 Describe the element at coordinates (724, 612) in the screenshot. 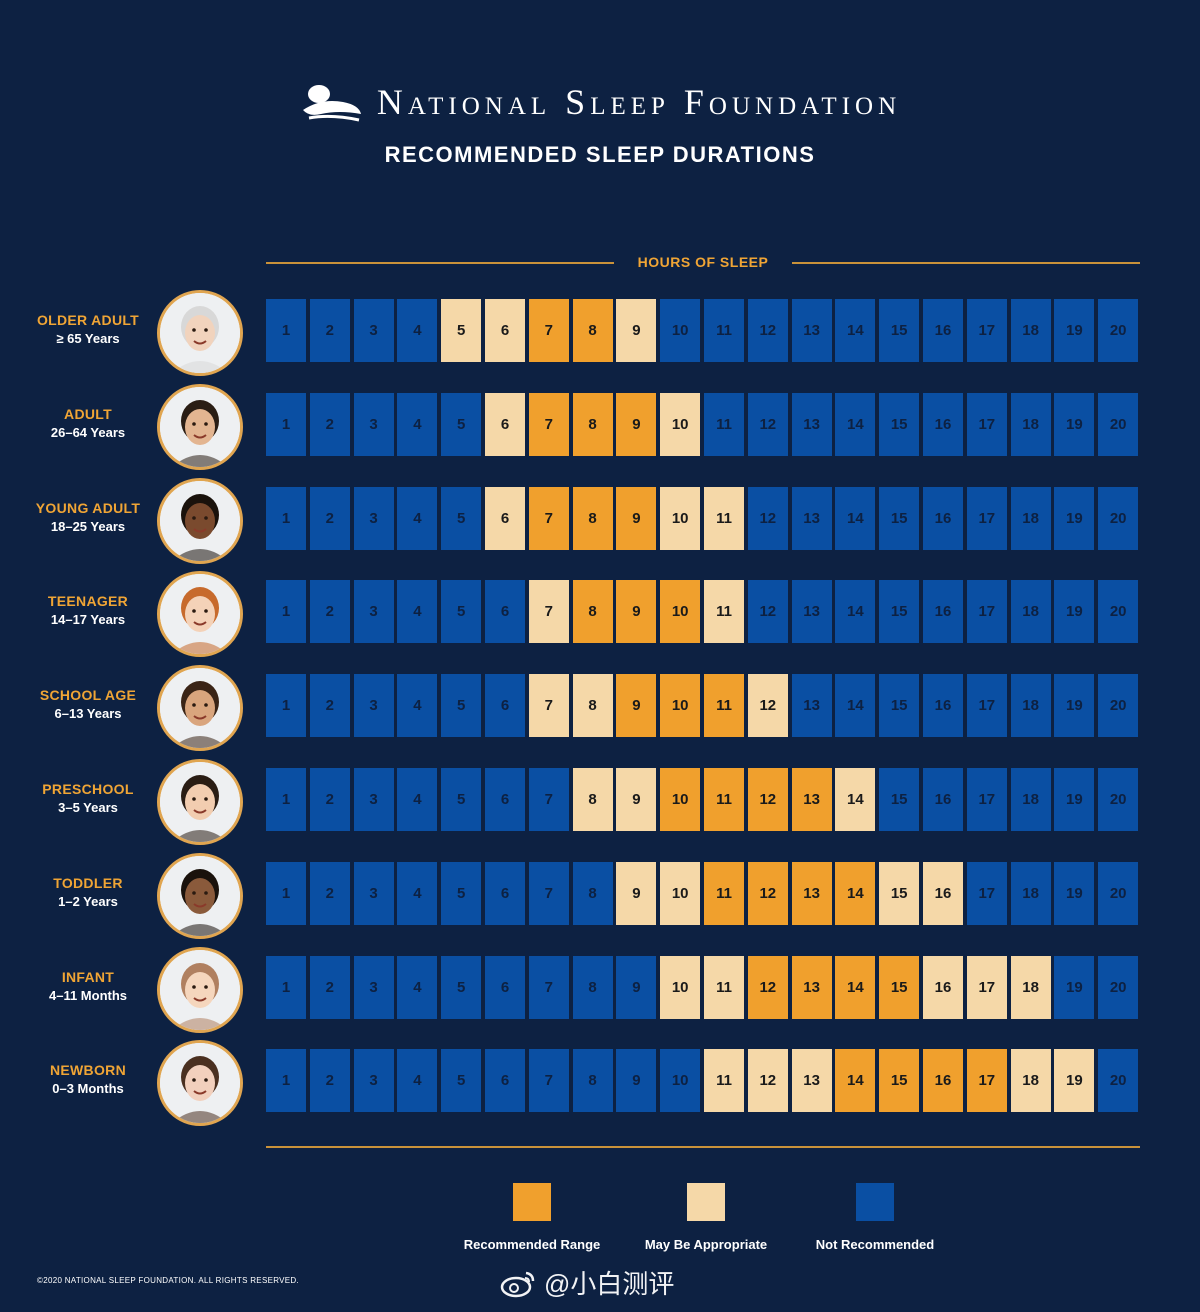

I see `hour-cell-may-be-appropriate: 11` at that location.